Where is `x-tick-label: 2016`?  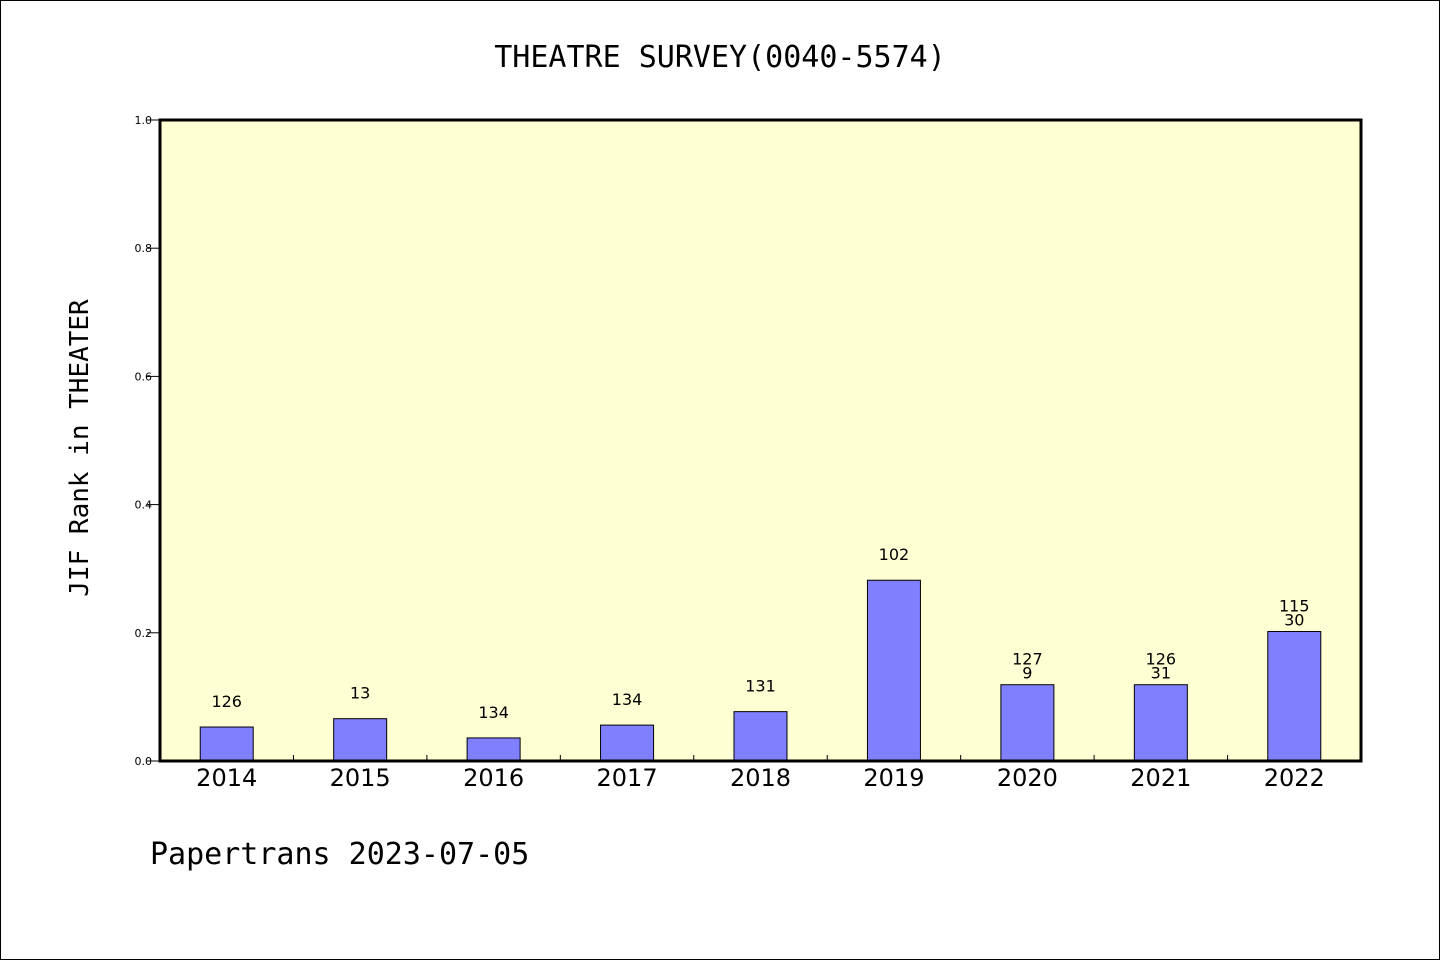 x-tick-label: 2016 is located at coordinates (493, 778).